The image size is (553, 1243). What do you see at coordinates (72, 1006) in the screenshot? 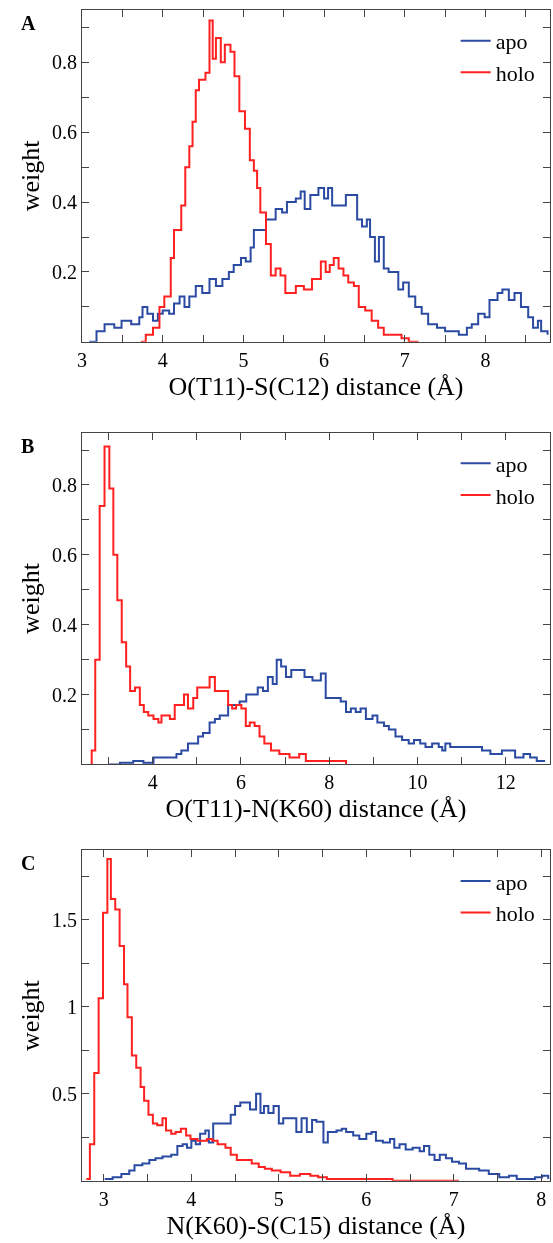
I see `y-tick-label: 1` at bounding box center [72, 1006].